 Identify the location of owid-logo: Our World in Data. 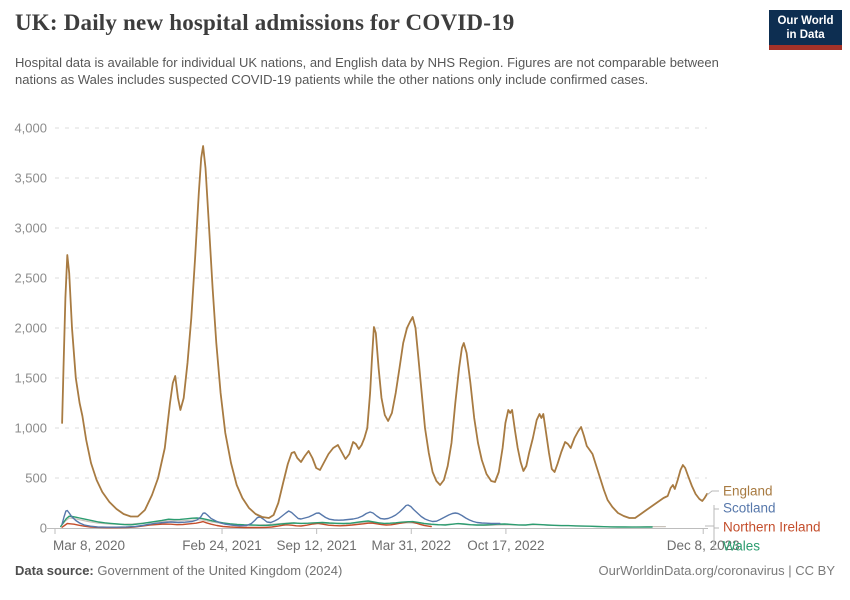
(805, 30).